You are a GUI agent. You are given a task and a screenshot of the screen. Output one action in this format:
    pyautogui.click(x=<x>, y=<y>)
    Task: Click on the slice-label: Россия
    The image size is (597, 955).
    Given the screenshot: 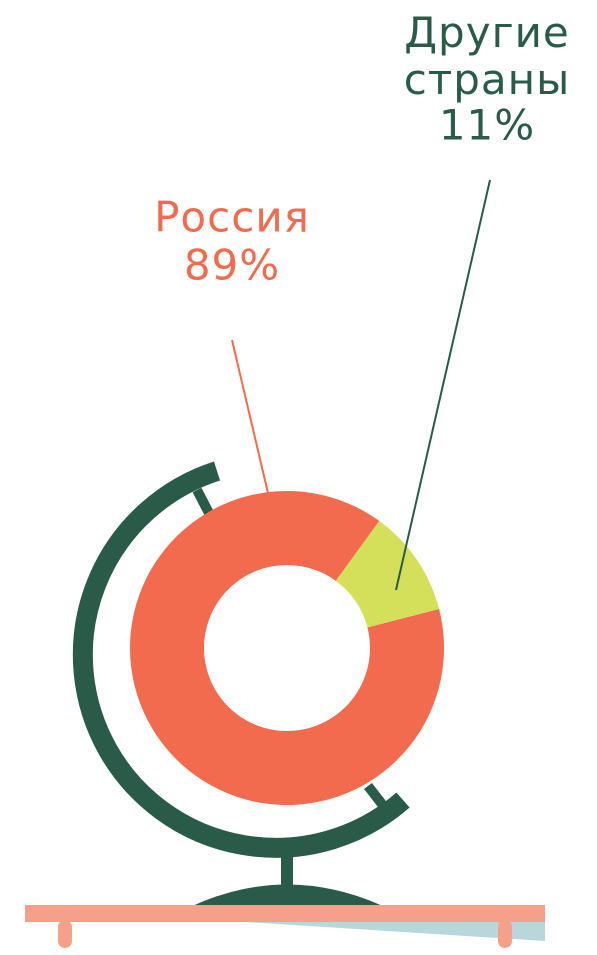 What is the action you would take?
    pyautogui.click(x=232, y=217)
    